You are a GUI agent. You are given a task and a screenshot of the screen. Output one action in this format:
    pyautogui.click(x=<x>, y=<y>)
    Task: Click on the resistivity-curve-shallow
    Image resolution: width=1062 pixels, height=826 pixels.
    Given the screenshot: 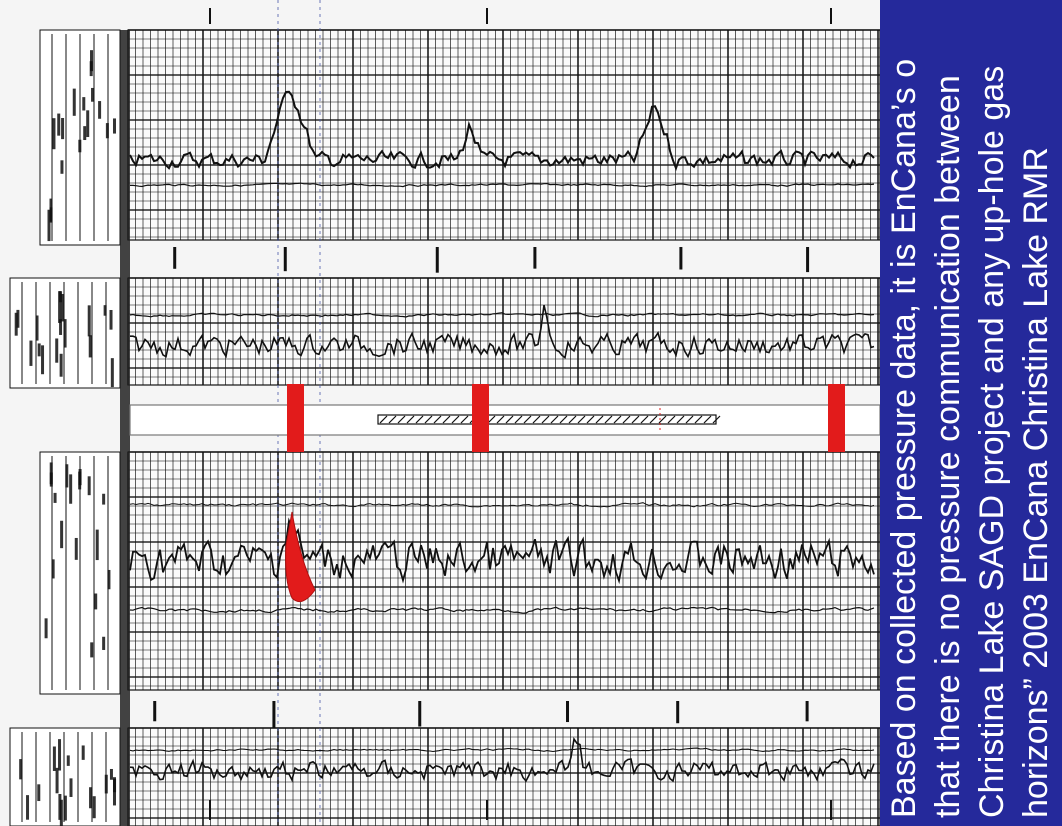 What is the action you would take?
    pyautogui.click(x=502, y=315)
    